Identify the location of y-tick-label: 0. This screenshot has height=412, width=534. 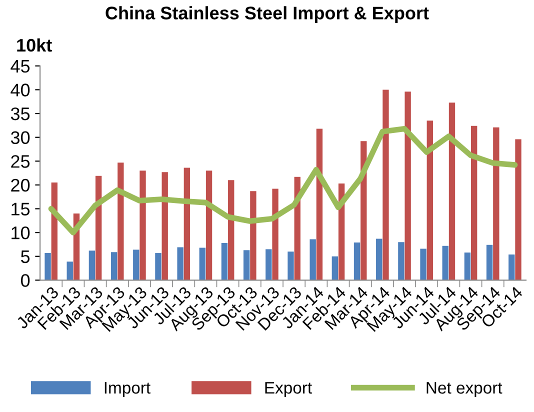
(25, 280).